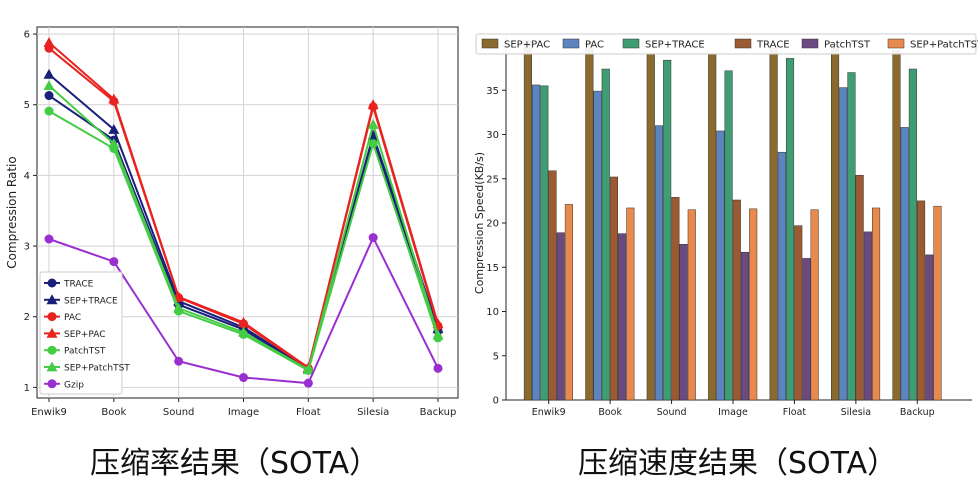 The height and width of the screenshot is (500, 978). What do you see at coordinates (62, 317) in the screenshot?
I see `legend-item: PAC` at bounding box center [62, 317].